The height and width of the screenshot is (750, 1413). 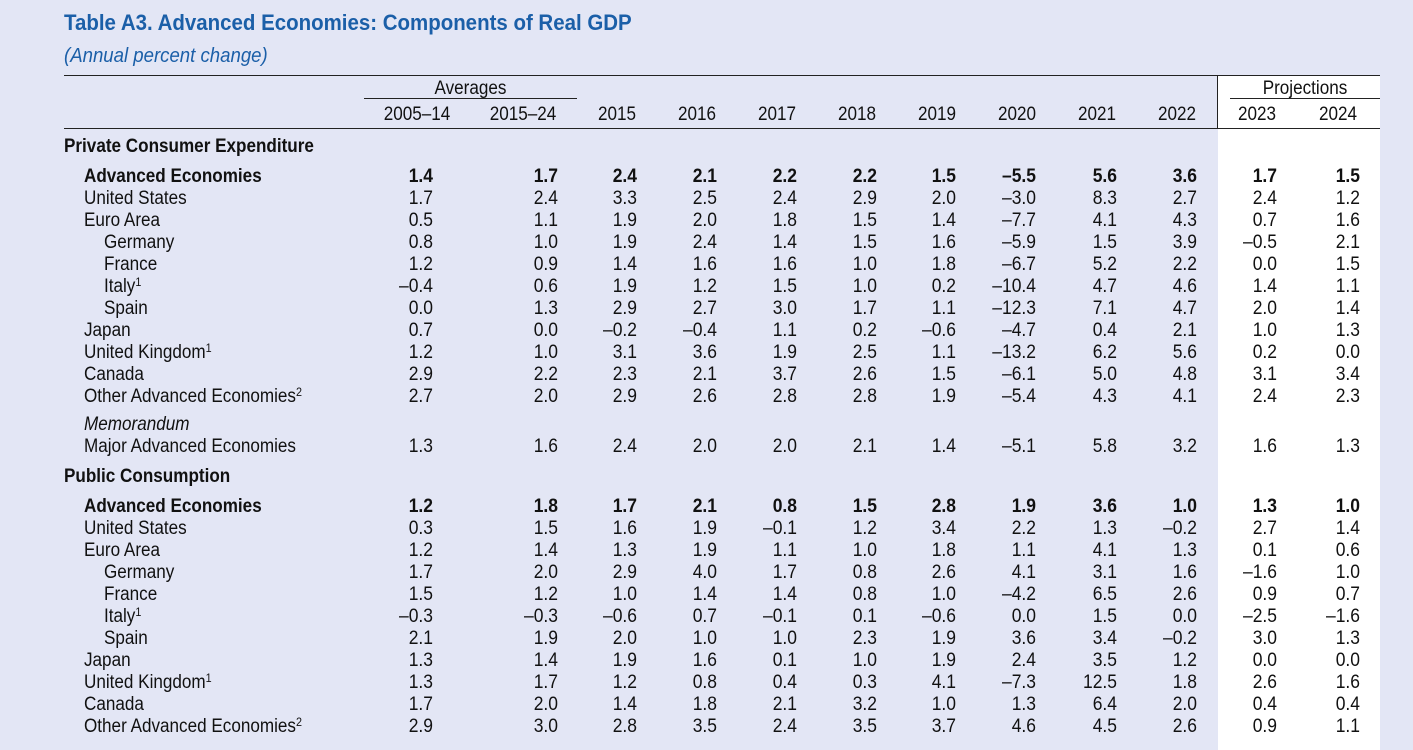 I want to click on value-cell: 3.4, so click(x=943, y=528).